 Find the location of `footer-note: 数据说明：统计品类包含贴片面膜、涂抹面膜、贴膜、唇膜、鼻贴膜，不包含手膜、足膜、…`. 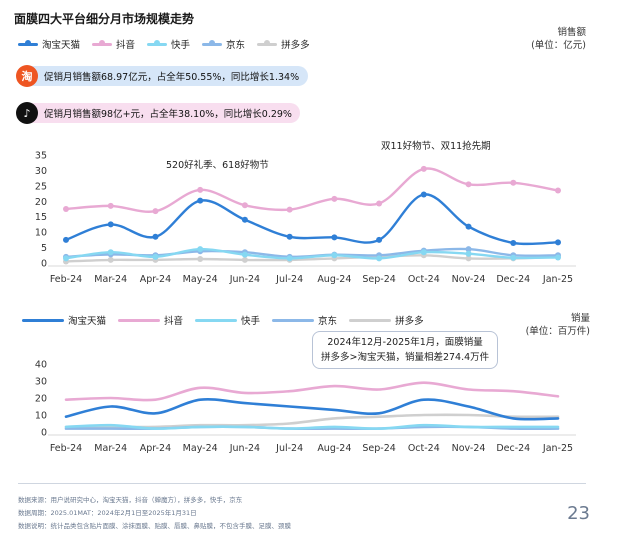

footer-note: 数据说明：统计品类包含贴片面膜、涂抹面膜、贴膜、唇膜、鼻贴膜，不包含手膜、足膜、… is located at coordinates (154, 526).